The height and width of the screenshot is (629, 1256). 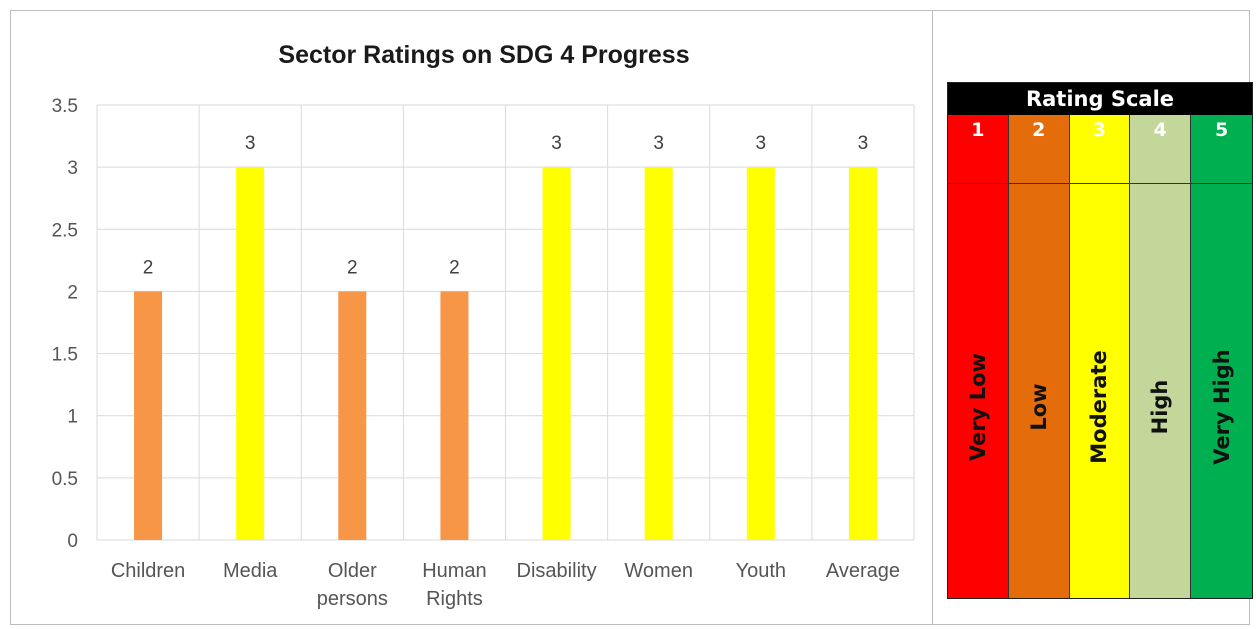 What do you see at coordinates (932, 317) in the screenshot?
I see `panel-divider` at bounding box center [932, 317].